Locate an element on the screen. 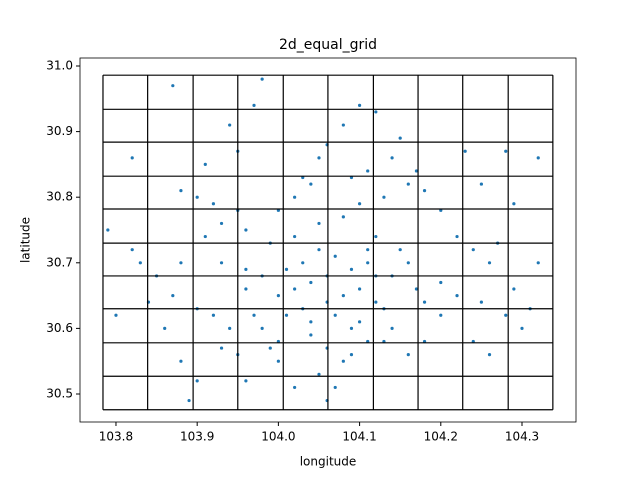 The width and height of the screenshot is (640, 484). chart-title: 2d_equal_grid is located at coordinates (328, 45).